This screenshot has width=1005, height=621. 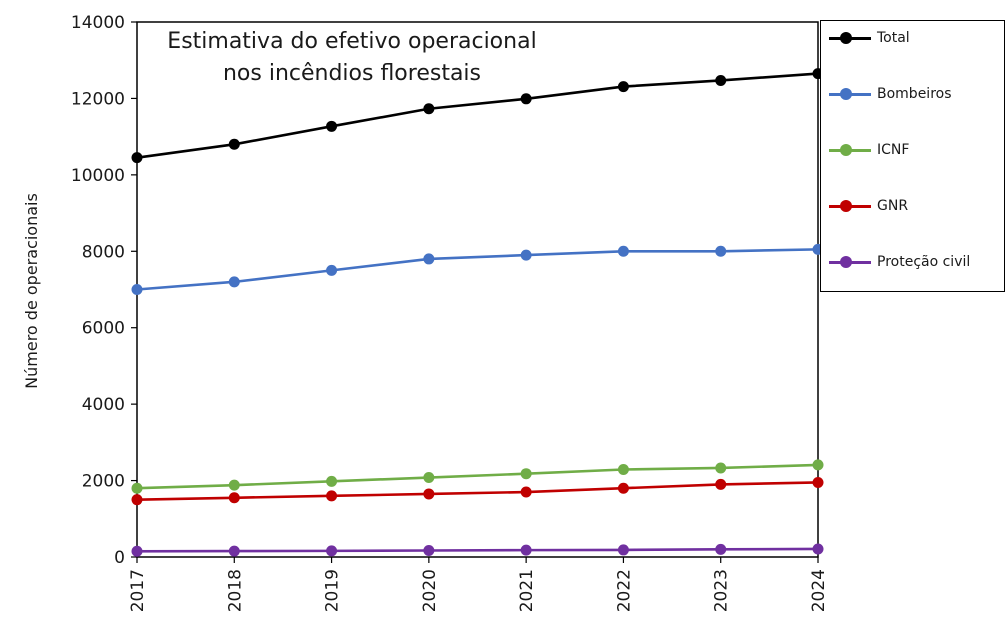 What do you see at coordinates (849, 38) in the screenshot?
I see `legend-swatch-total` at bounding box center [849, 38].